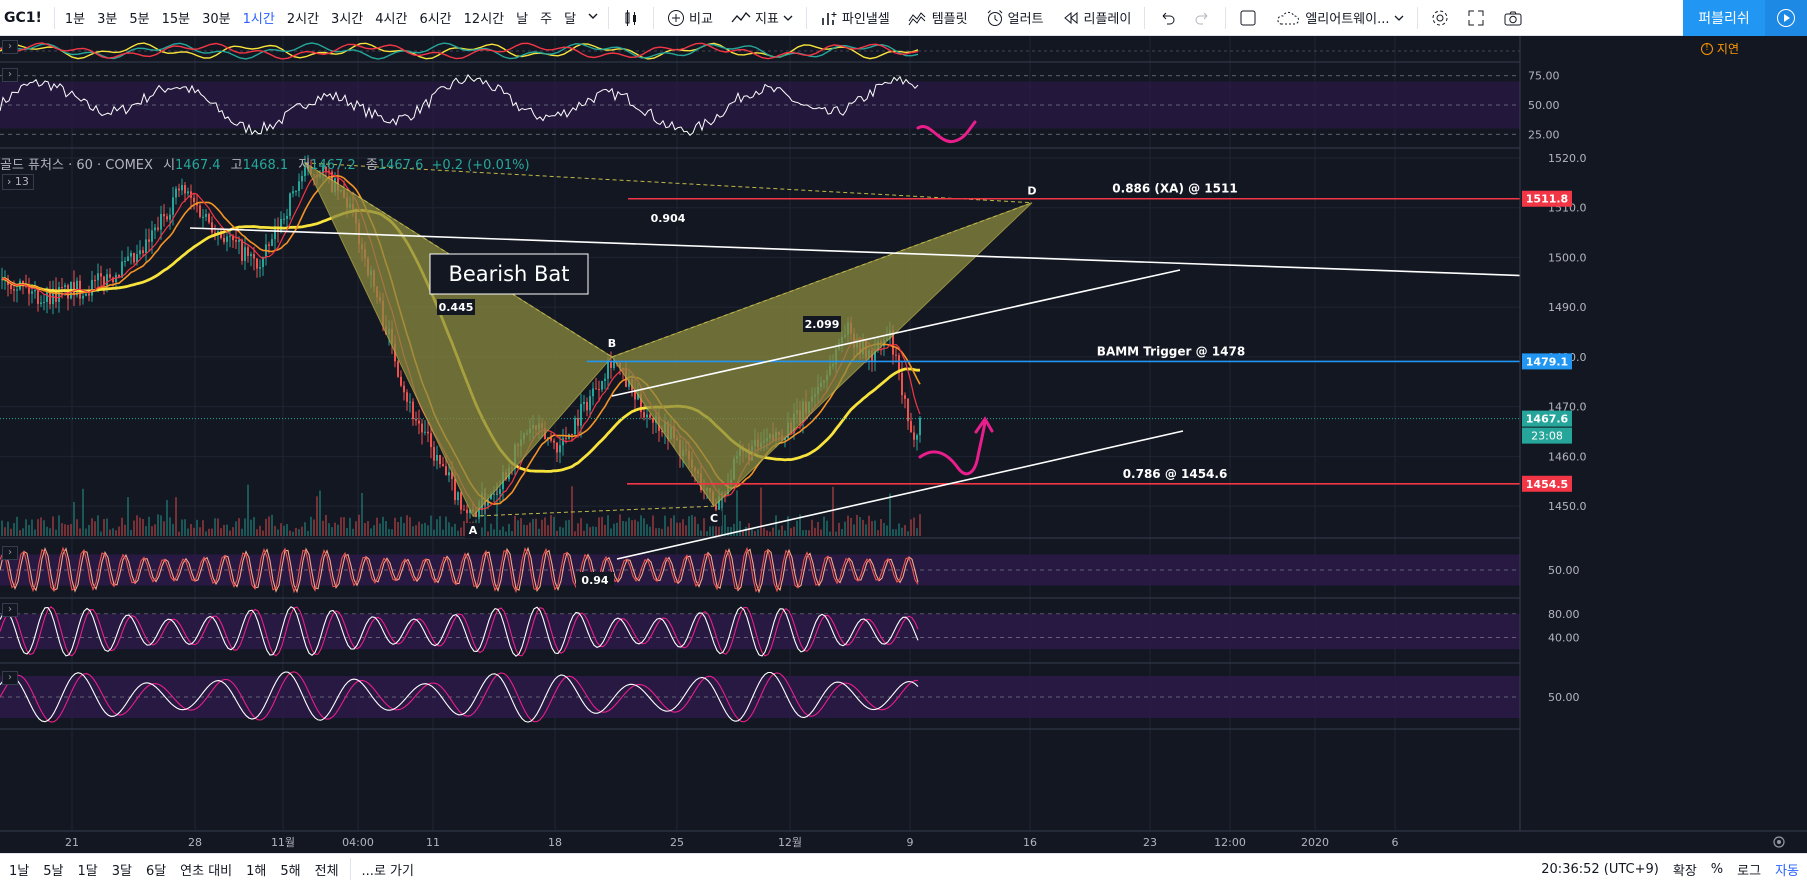 The height and width of the screenshot is (884, 1807). Describe the element at coordinates (1032, 191) in the screenshot. I see `pattern-point-d: D` at that location.